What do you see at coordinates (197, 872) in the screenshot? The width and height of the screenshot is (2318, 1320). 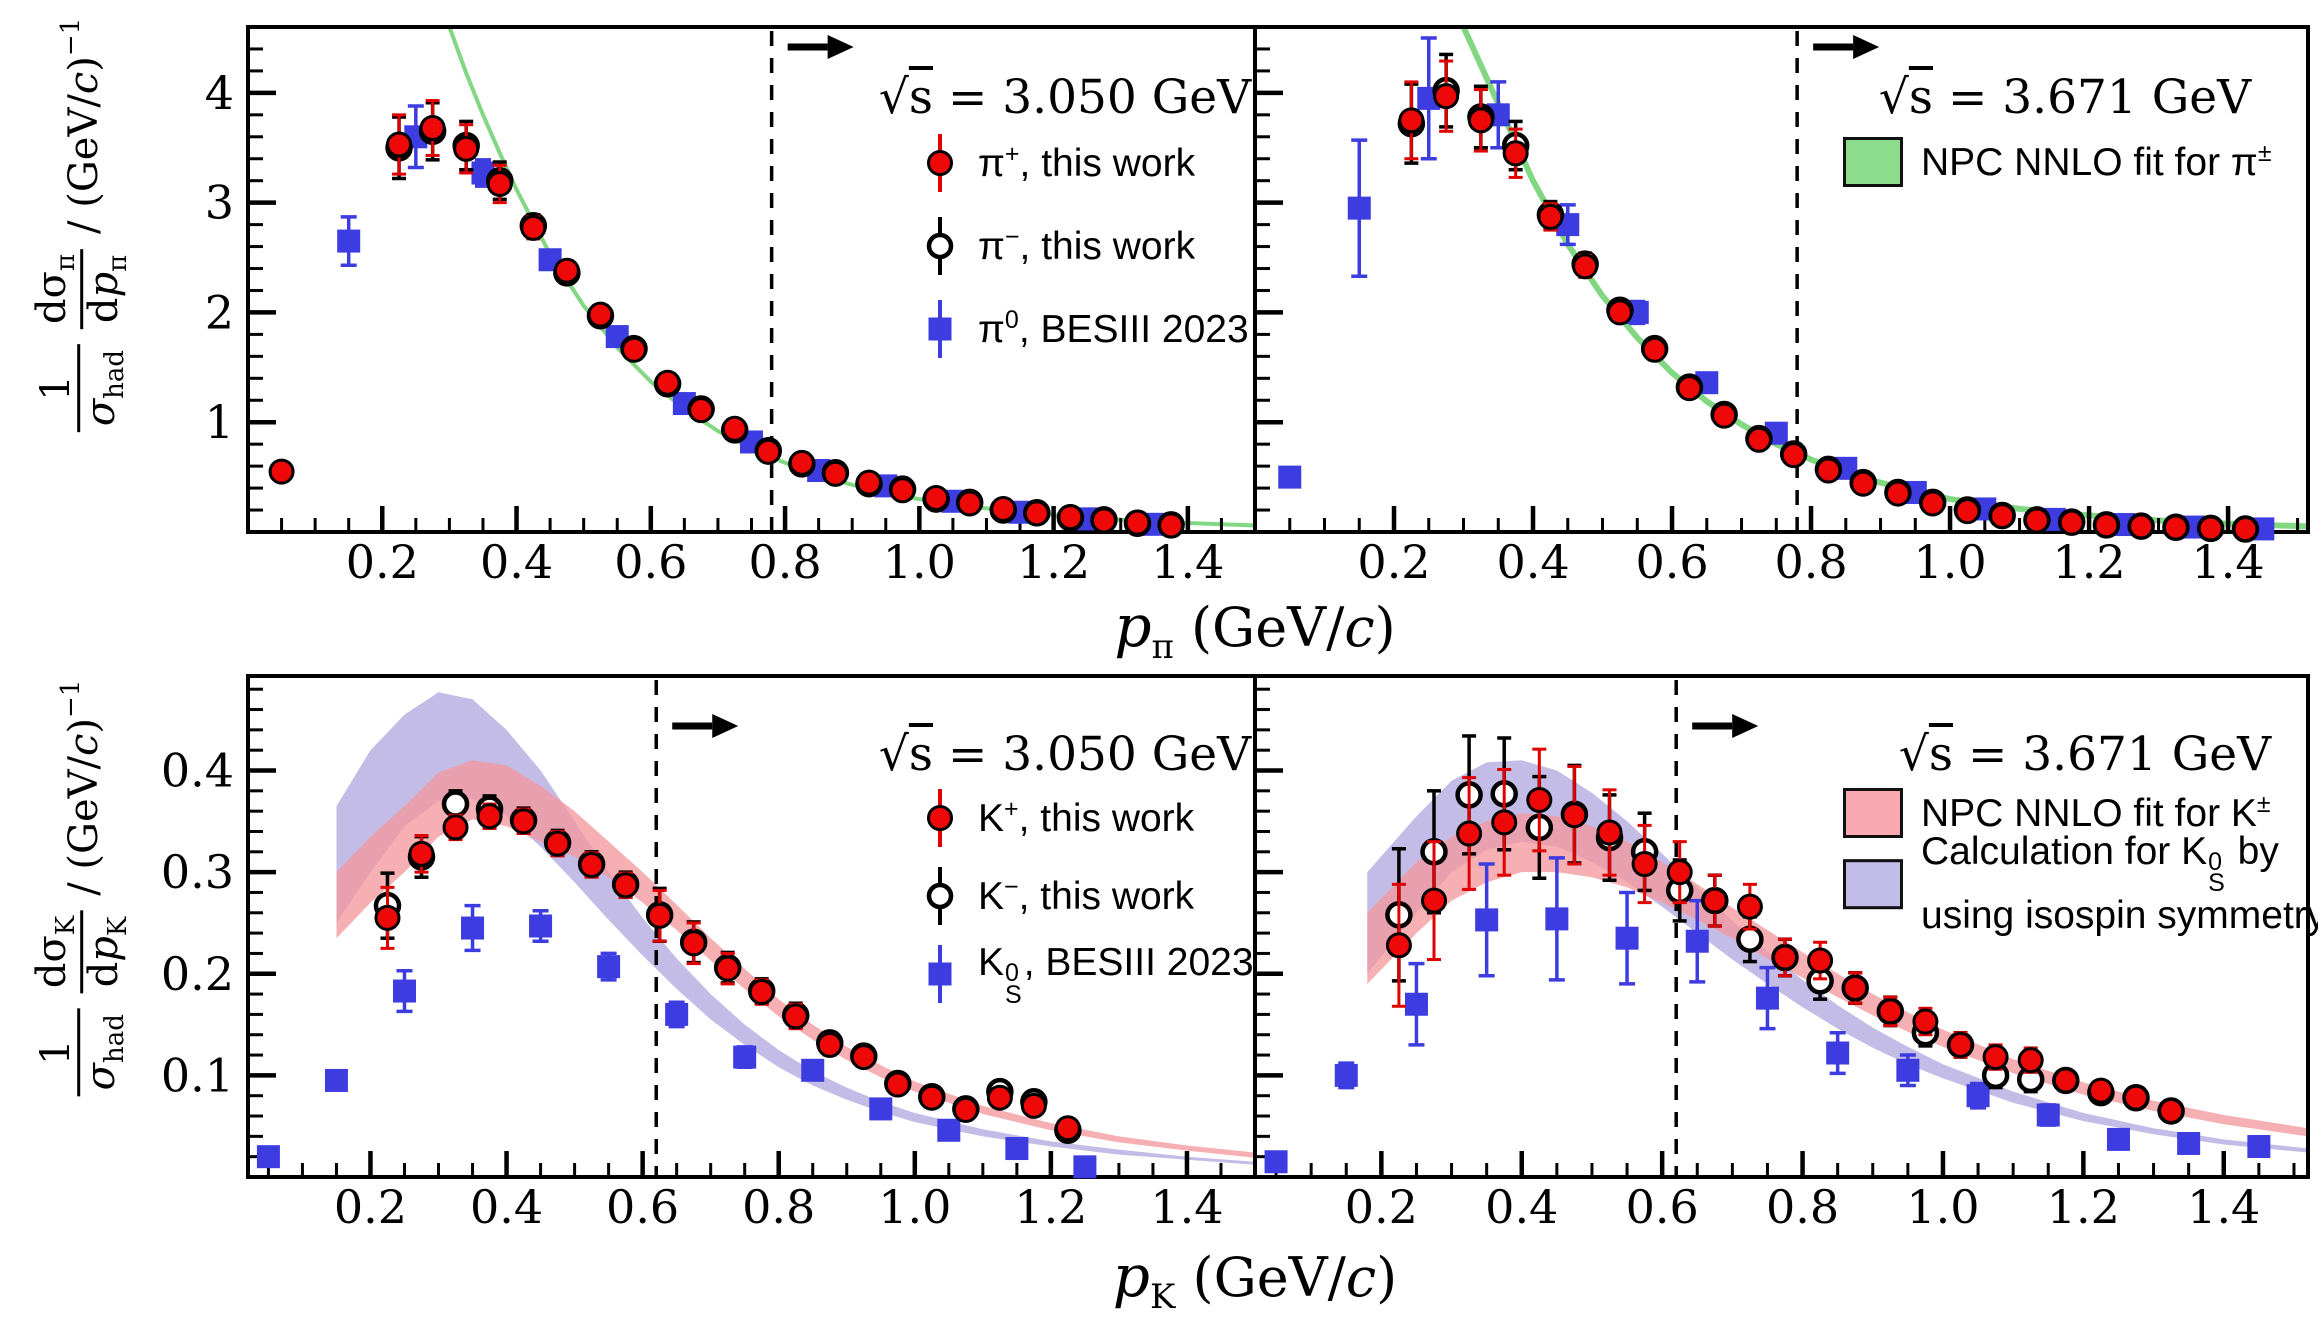 I see `y-tick-label: 0.3` at bounding box center [197, 872].